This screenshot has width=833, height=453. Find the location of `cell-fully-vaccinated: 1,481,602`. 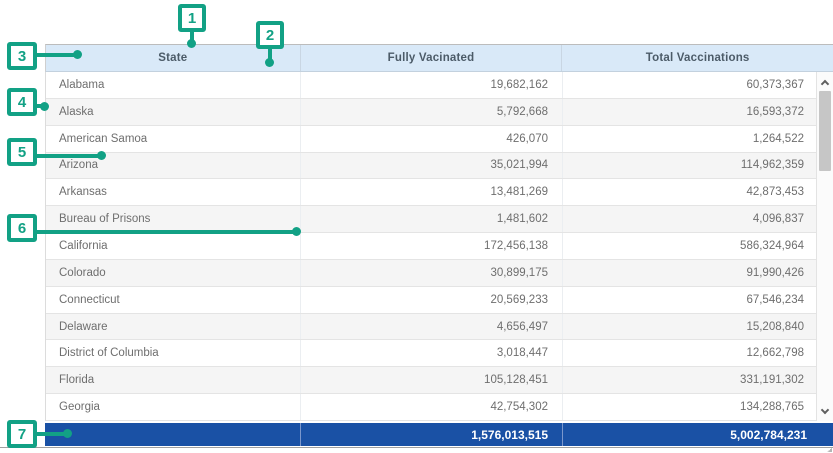

cell-fully-vaccinated: 1,481,602 is located at coordinates (432, 219).